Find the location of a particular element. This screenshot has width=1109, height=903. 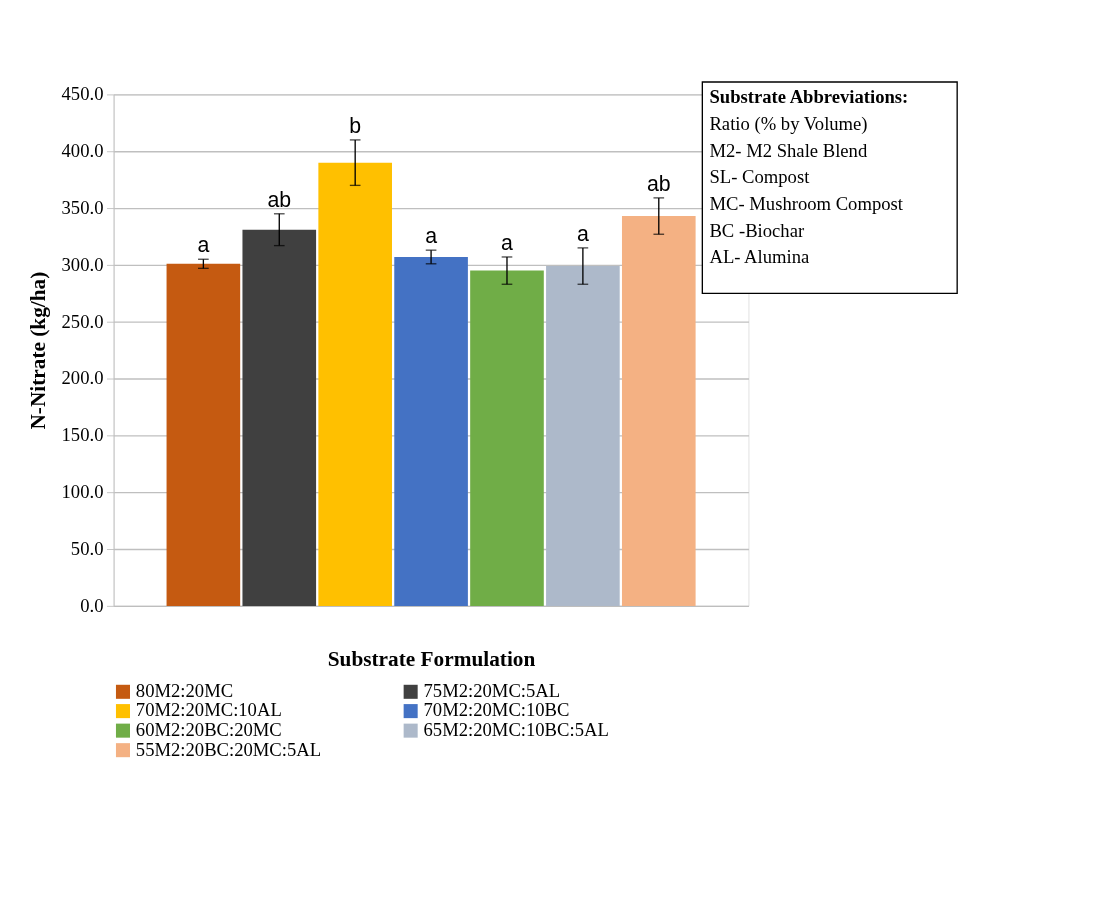

annotation: Substrate Abbreviations: is located at coordinates (809, 97).